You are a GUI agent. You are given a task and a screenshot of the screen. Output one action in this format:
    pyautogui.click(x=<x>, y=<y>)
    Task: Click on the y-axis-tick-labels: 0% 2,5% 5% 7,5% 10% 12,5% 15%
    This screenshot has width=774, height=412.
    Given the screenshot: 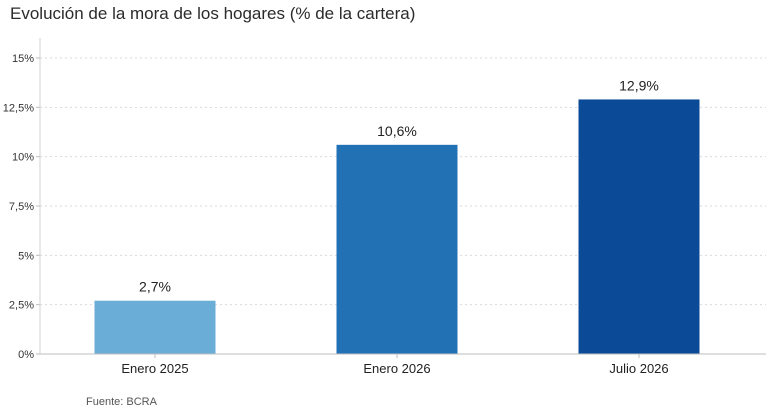 What is the action you would take?
    pyautogui.click(x=21, y=207)
    